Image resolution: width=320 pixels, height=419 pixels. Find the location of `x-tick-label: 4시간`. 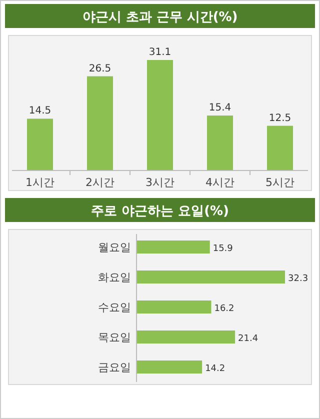

x-tick-label: 4시간 is located at coordinates (220, 182).